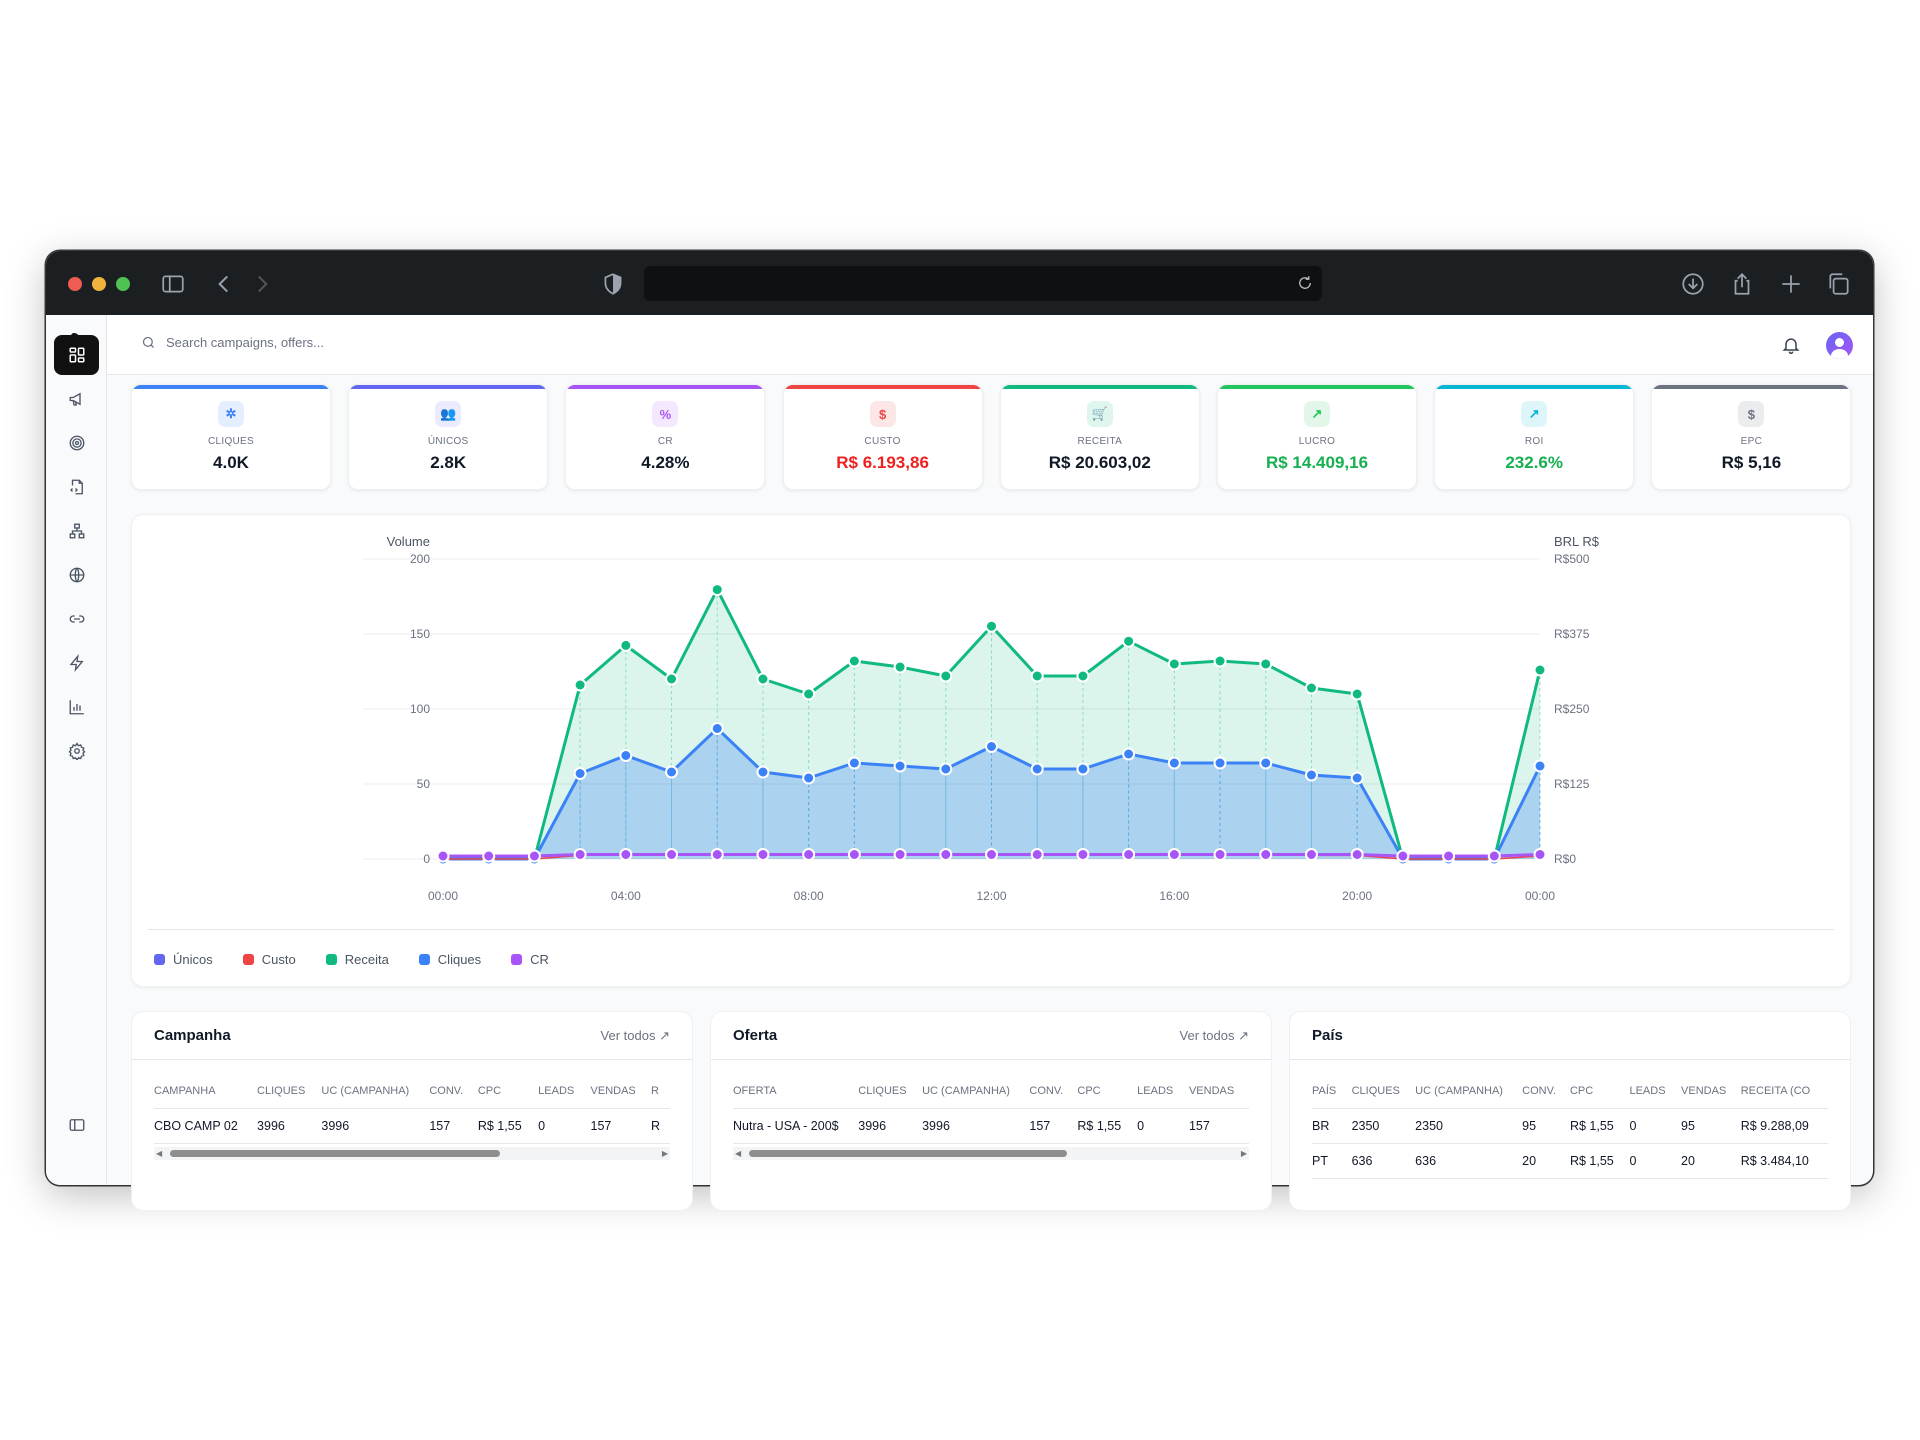 This screenshot has height=1440, width=1920. Describe the element at coordinates (660, 1091) in the screenshot. I see `column-header: R` at that location.